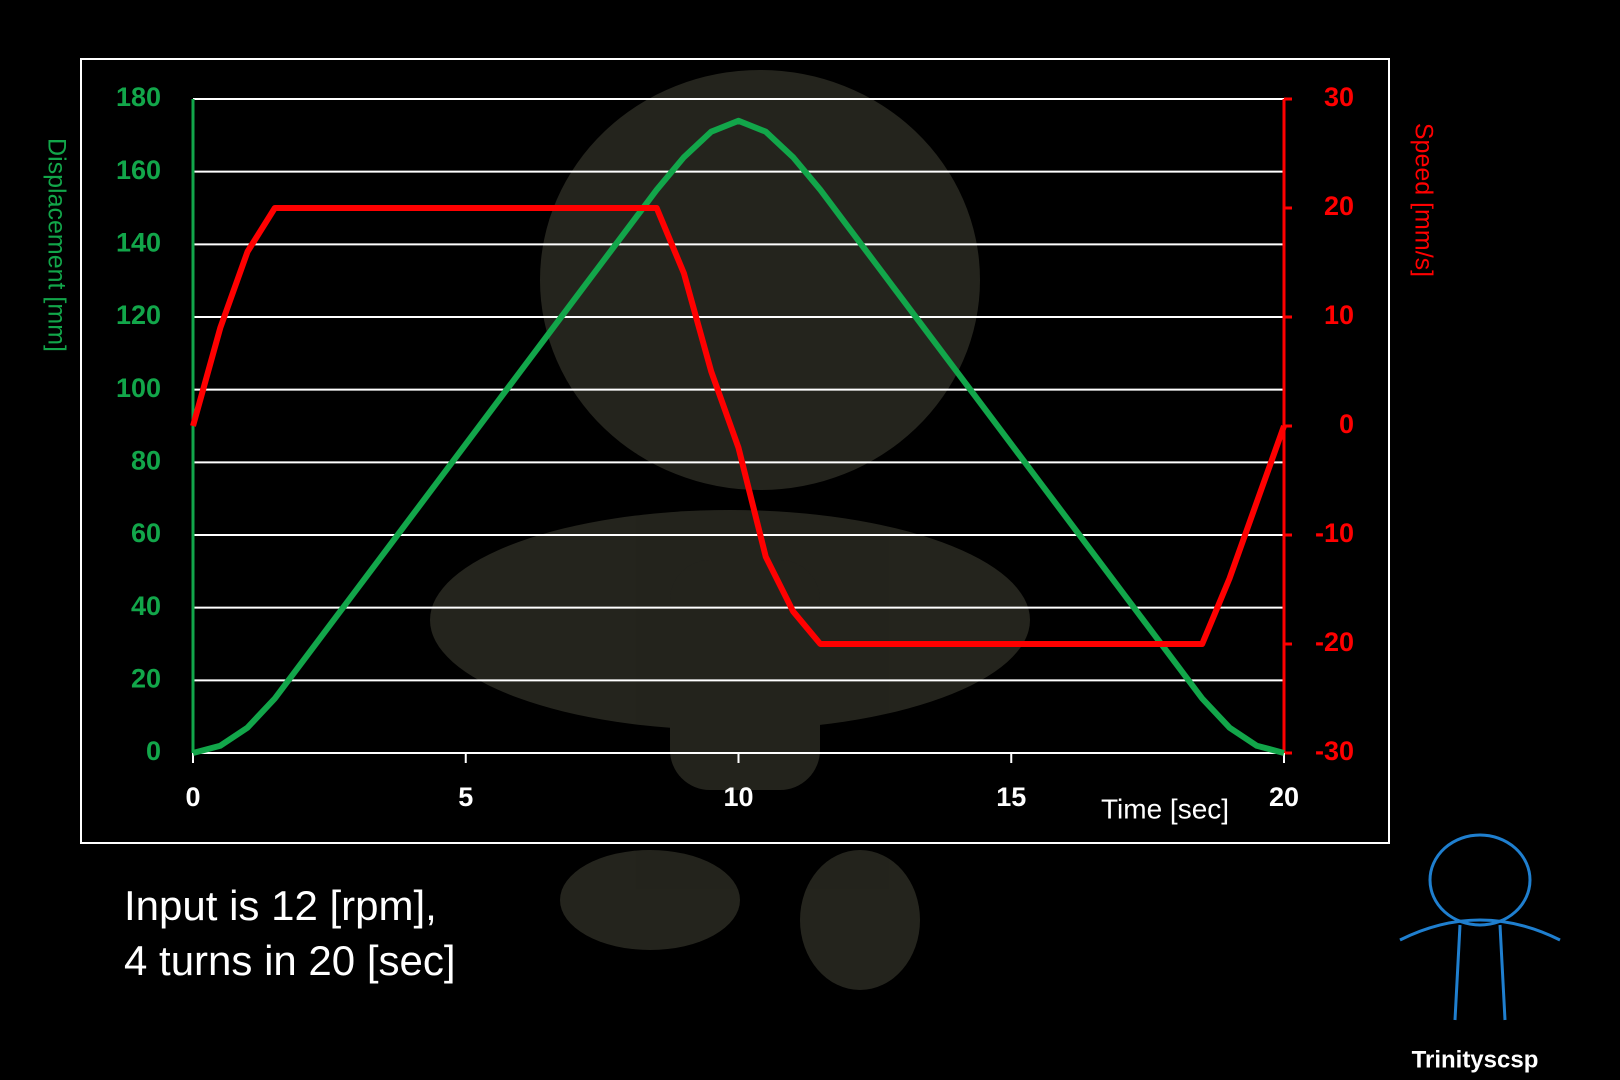 The height and width of the screenshot is (1080, 1620). I want to click on annotation: Input is 12 [rpm],, so click(280, 905).